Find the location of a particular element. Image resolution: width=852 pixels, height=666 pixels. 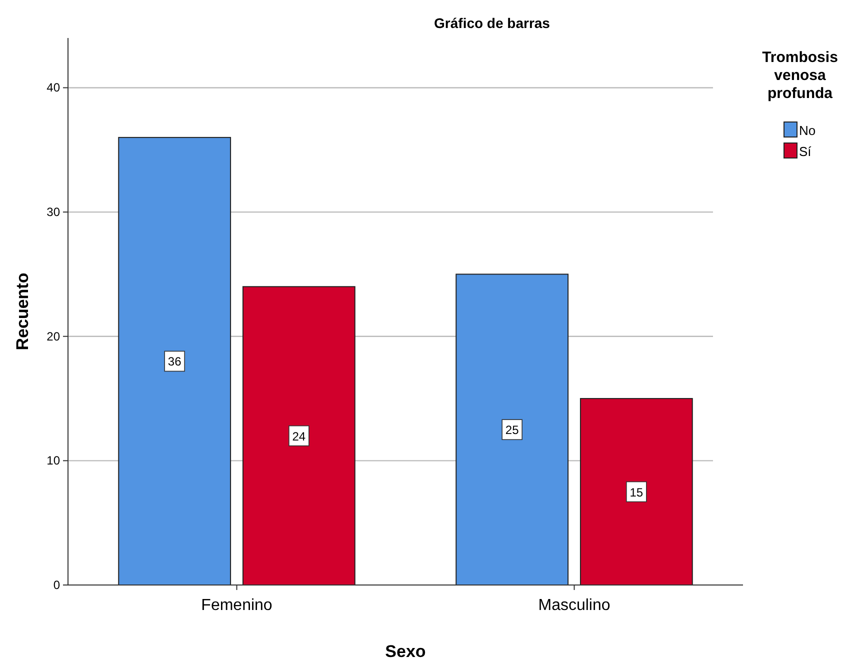

data-label: 24 is located at coordinates (299, 436).